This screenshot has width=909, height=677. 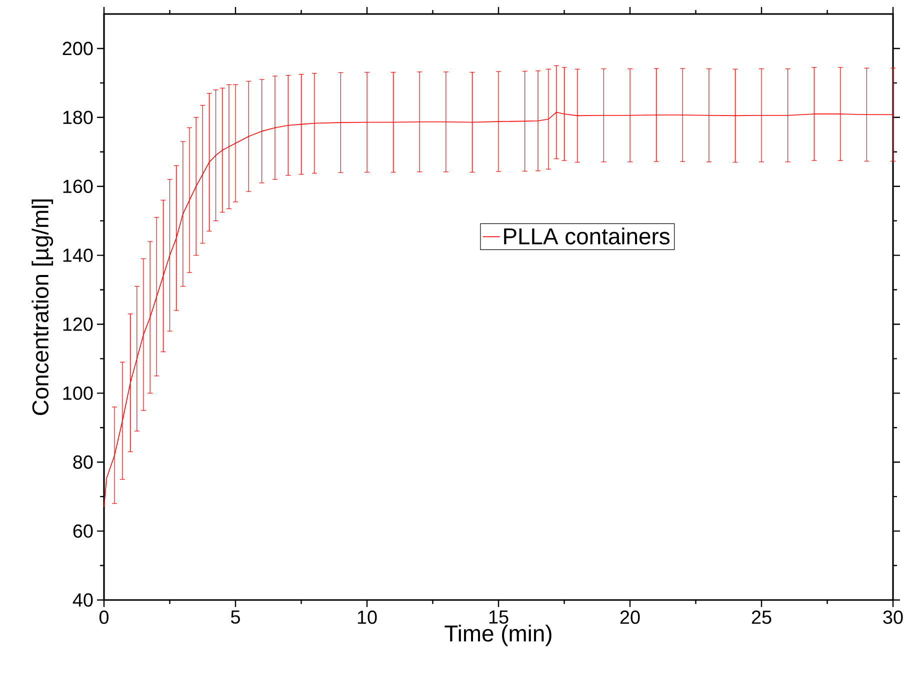 I want to click on y-tick-label: 60, so click(x=83, y=531).